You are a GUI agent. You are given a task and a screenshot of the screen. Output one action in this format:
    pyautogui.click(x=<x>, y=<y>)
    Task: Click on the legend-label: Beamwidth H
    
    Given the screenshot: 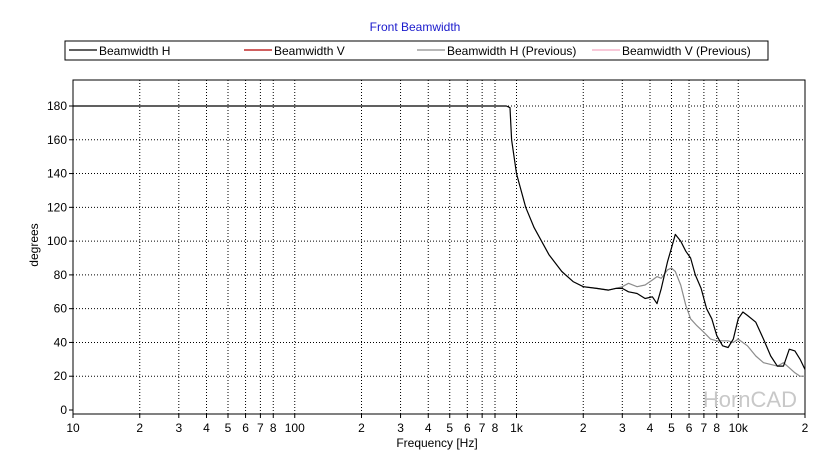 What is the action you would take?
    pyautogui.click(x=134, y=51)
    